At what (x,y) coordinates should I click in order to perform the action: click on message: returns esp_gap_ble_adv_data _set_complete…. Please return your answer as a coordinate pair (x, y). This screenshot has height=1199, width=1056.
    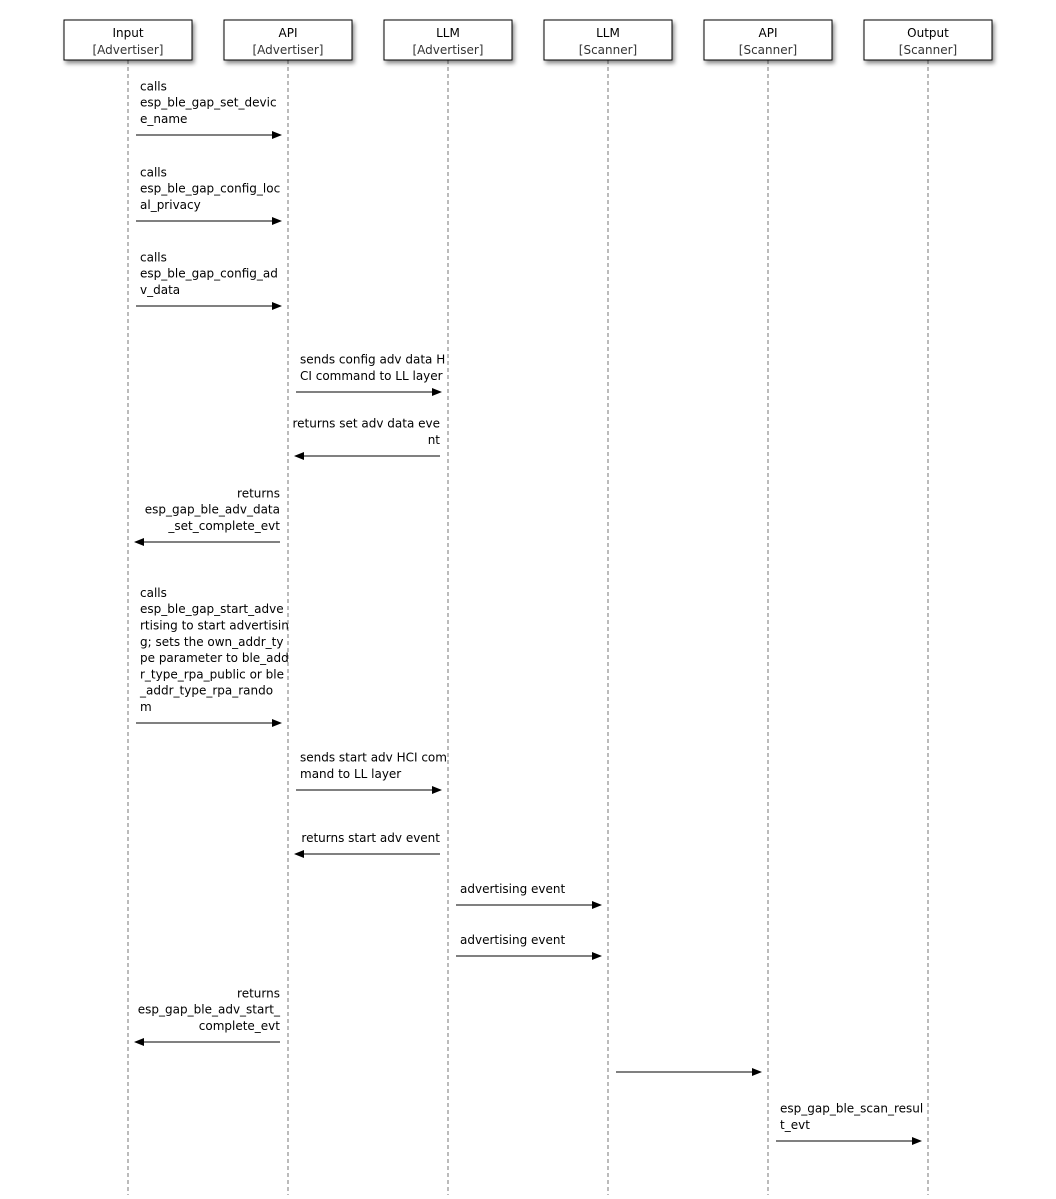
    Looking at the image, I should click on (207, 516).